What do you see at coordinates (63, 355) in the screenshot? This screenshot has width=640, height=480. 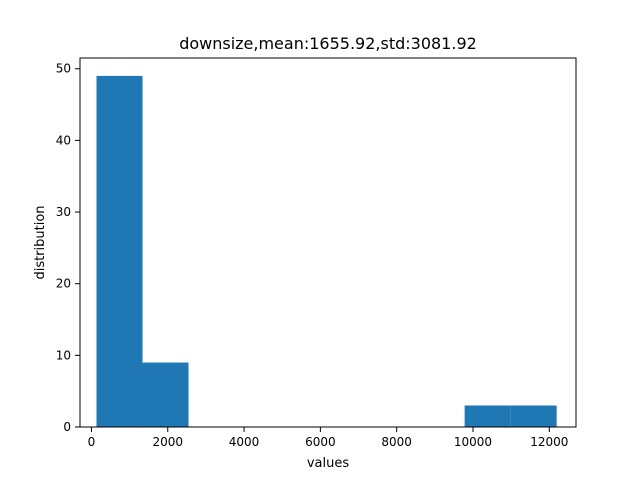 I see `y-tick-label: 10` at bounding box center [63, 355].